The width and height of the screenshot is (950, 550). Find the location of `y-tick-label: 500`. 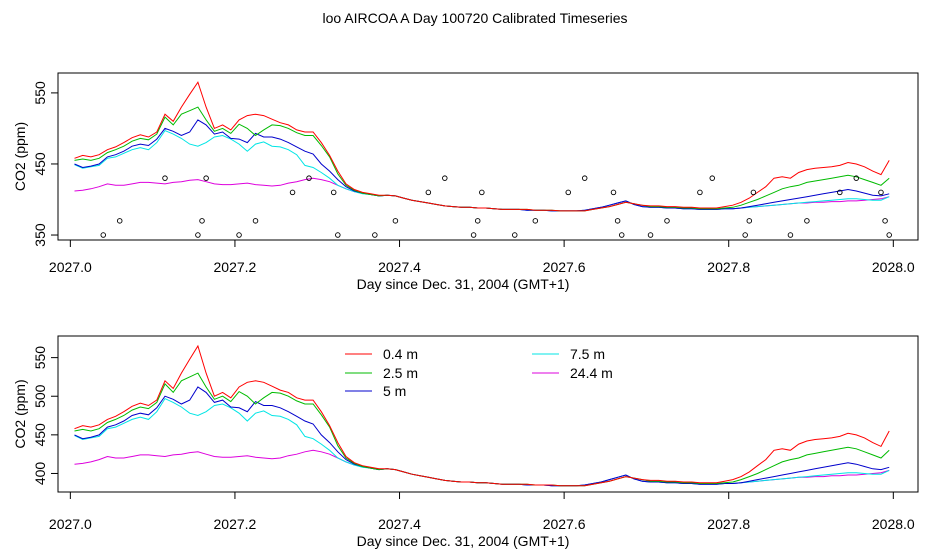

y-tick-label: 500 is located at coordinates (40, 396).